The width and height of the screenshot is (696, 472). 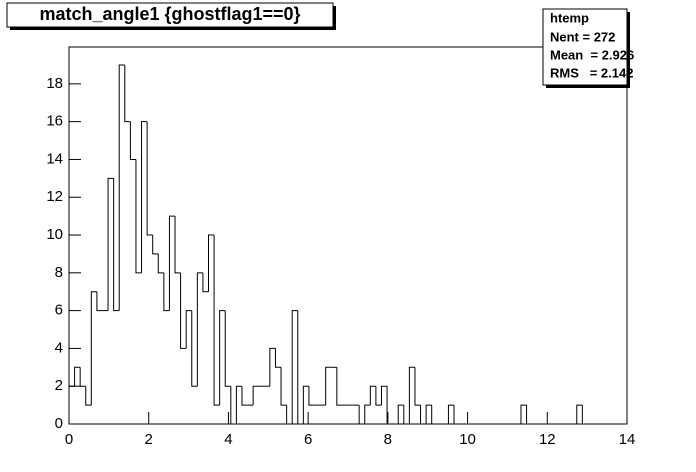 What do you see at coordinates (69, 439) in the screenshot?
I see `x-tick-label: 0` at bounding box center [69, 439].